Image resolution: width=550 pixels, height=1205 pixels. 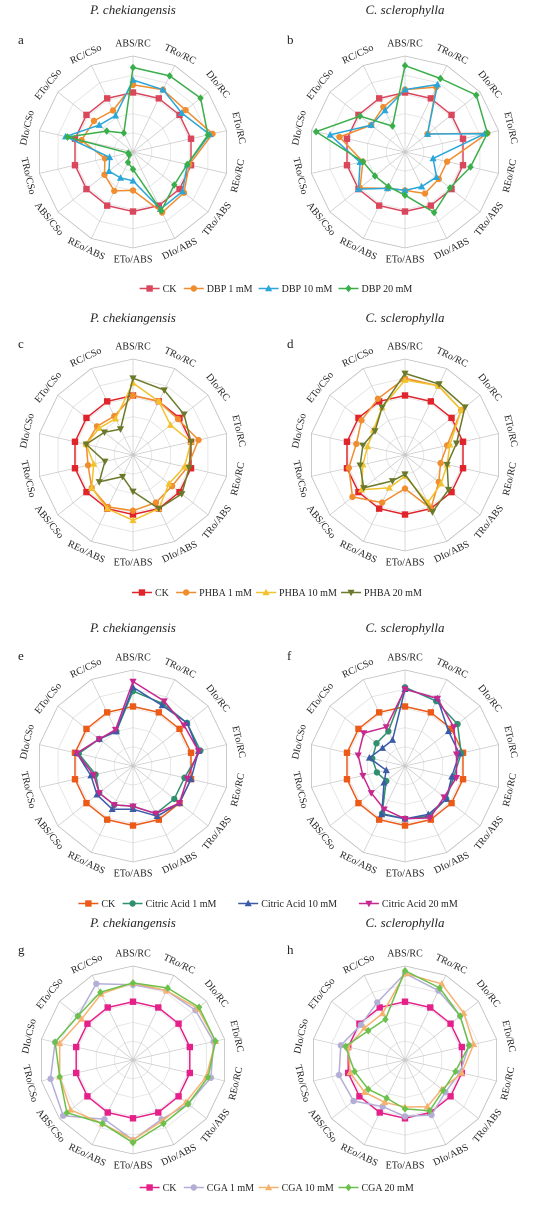 What do you see at coordinates (349, 468) in the screenshot?
I see `data-point-phba-1-mm-tro-cso` at bounding box center [349, 468].